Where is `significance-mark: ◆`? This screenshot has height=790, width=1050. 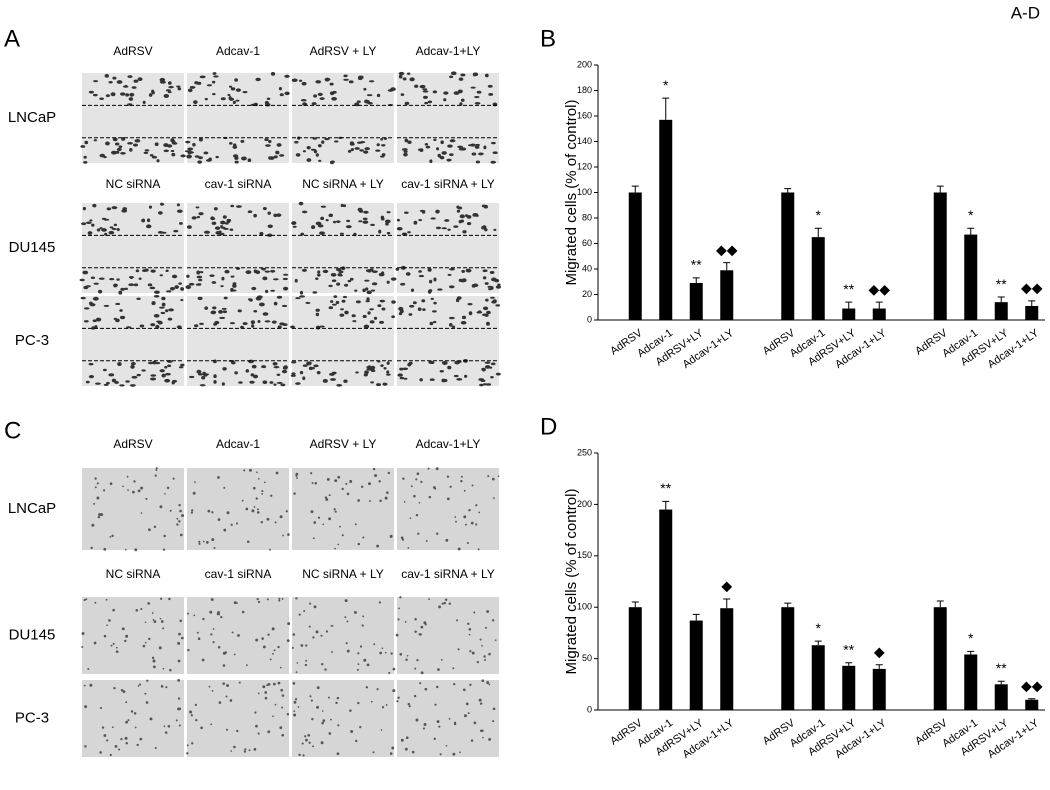 significance-mark: ◆ is located at coordinates (879, 651).